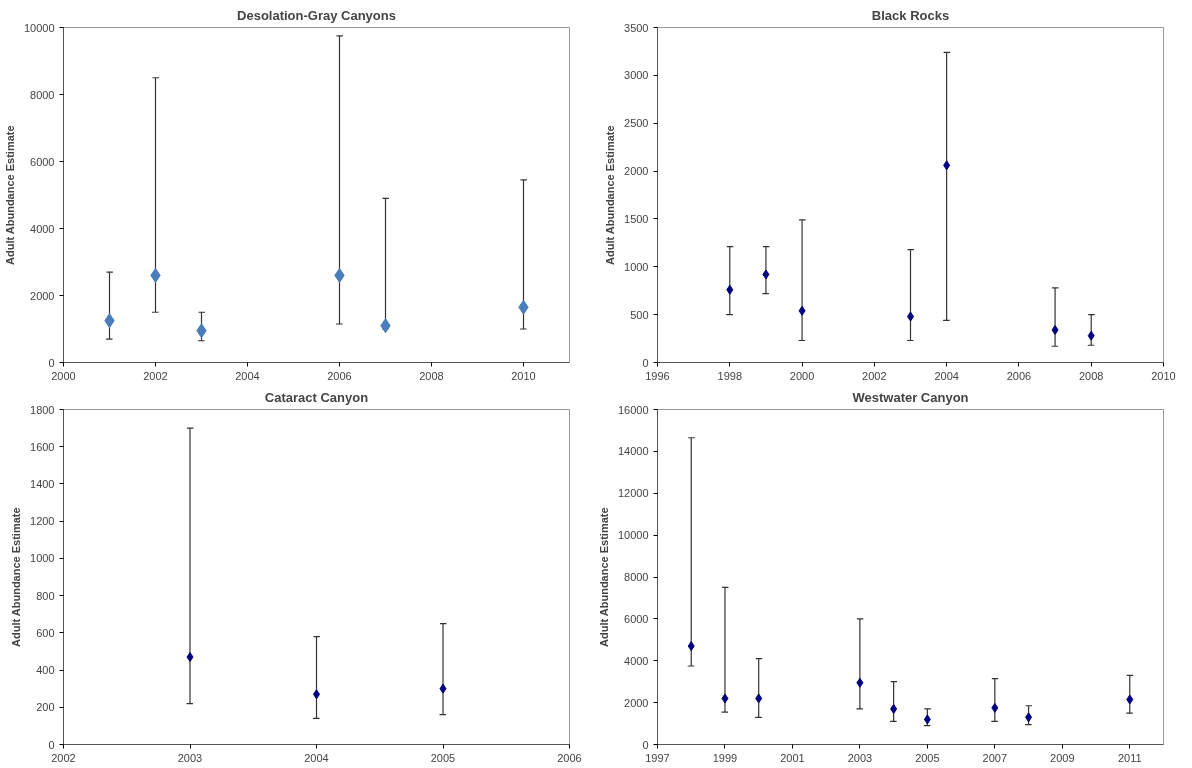 The height and width of the screenshot is (768, 1192). Describe the element at coordinates (42, 483) in the screenshot. I see `y-tick-label: 1400` at that location.